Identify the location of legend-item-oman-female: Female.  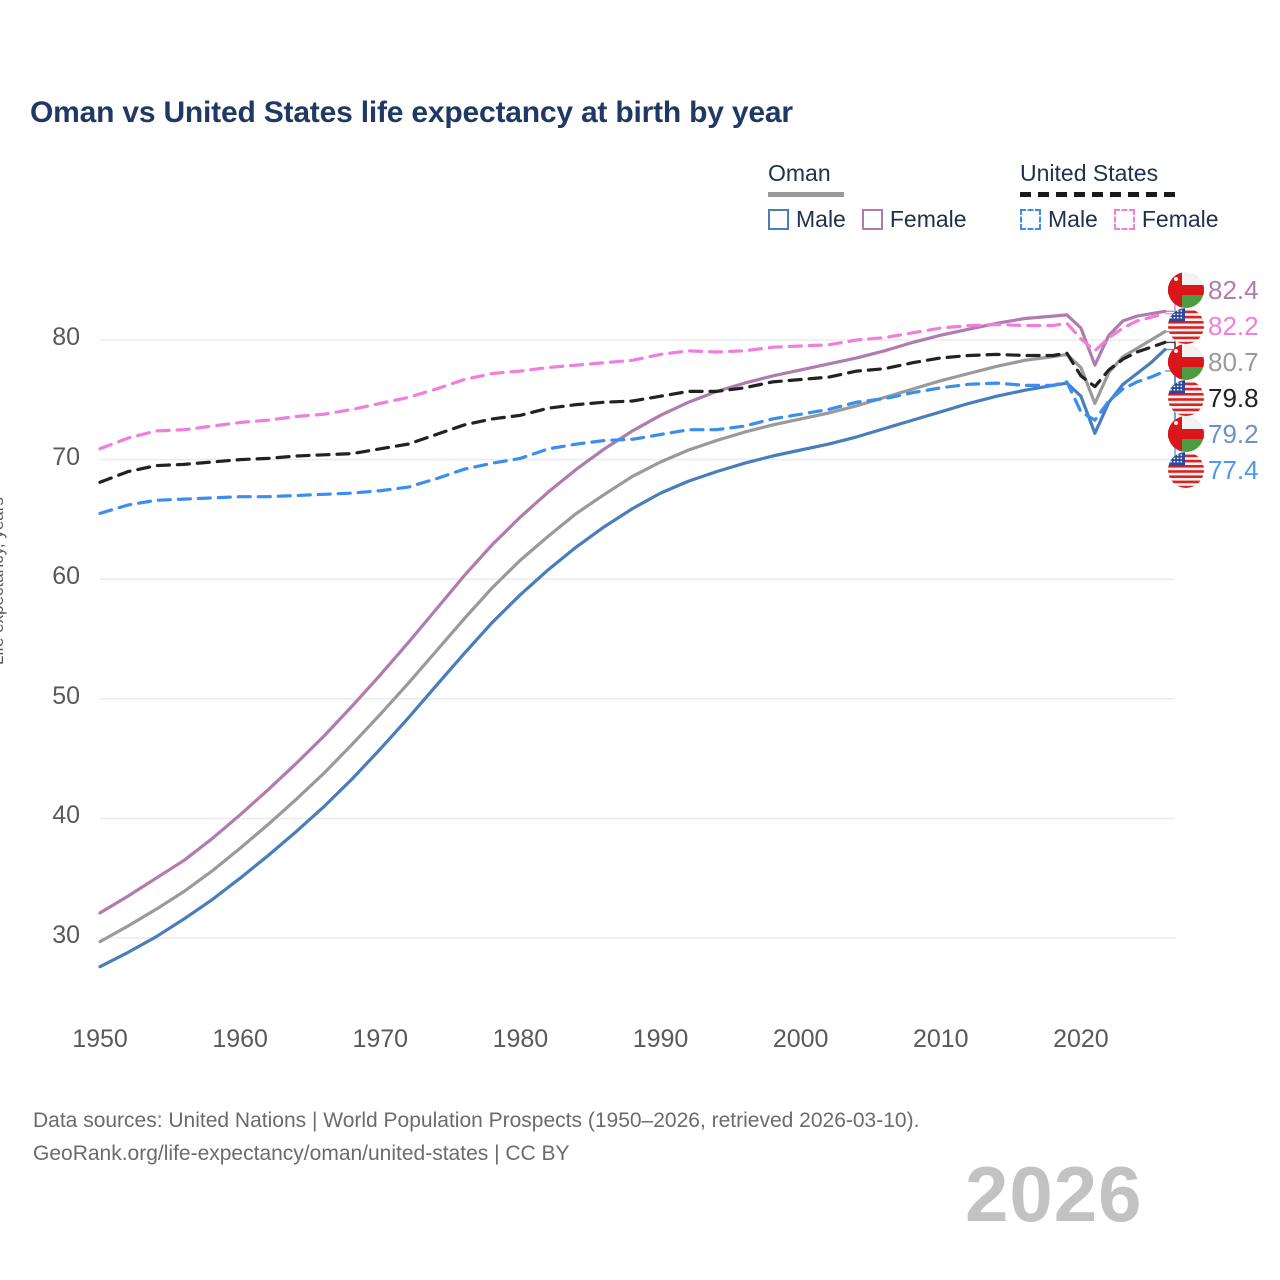
(914, 219).